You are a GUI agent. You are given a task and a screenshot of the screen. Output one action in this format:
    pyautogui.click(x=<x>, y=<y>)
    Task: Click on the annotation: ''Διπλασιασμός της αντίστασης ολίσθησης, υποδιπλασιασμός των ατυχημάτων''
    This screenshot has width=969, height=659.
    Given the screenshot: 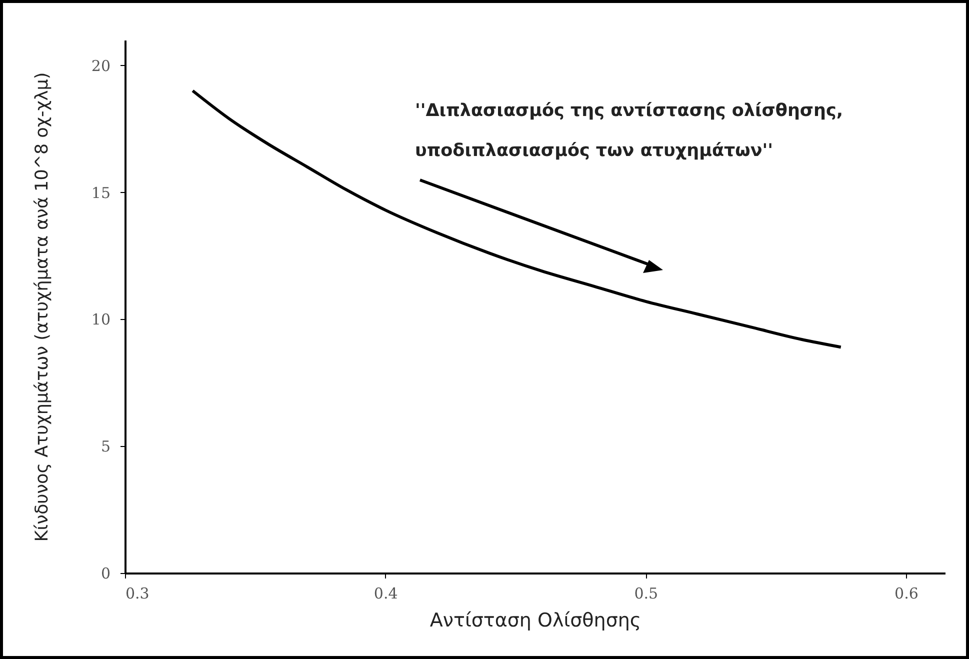 What is the action you would take?
    pyautogui.click(x=629, y=131)
    